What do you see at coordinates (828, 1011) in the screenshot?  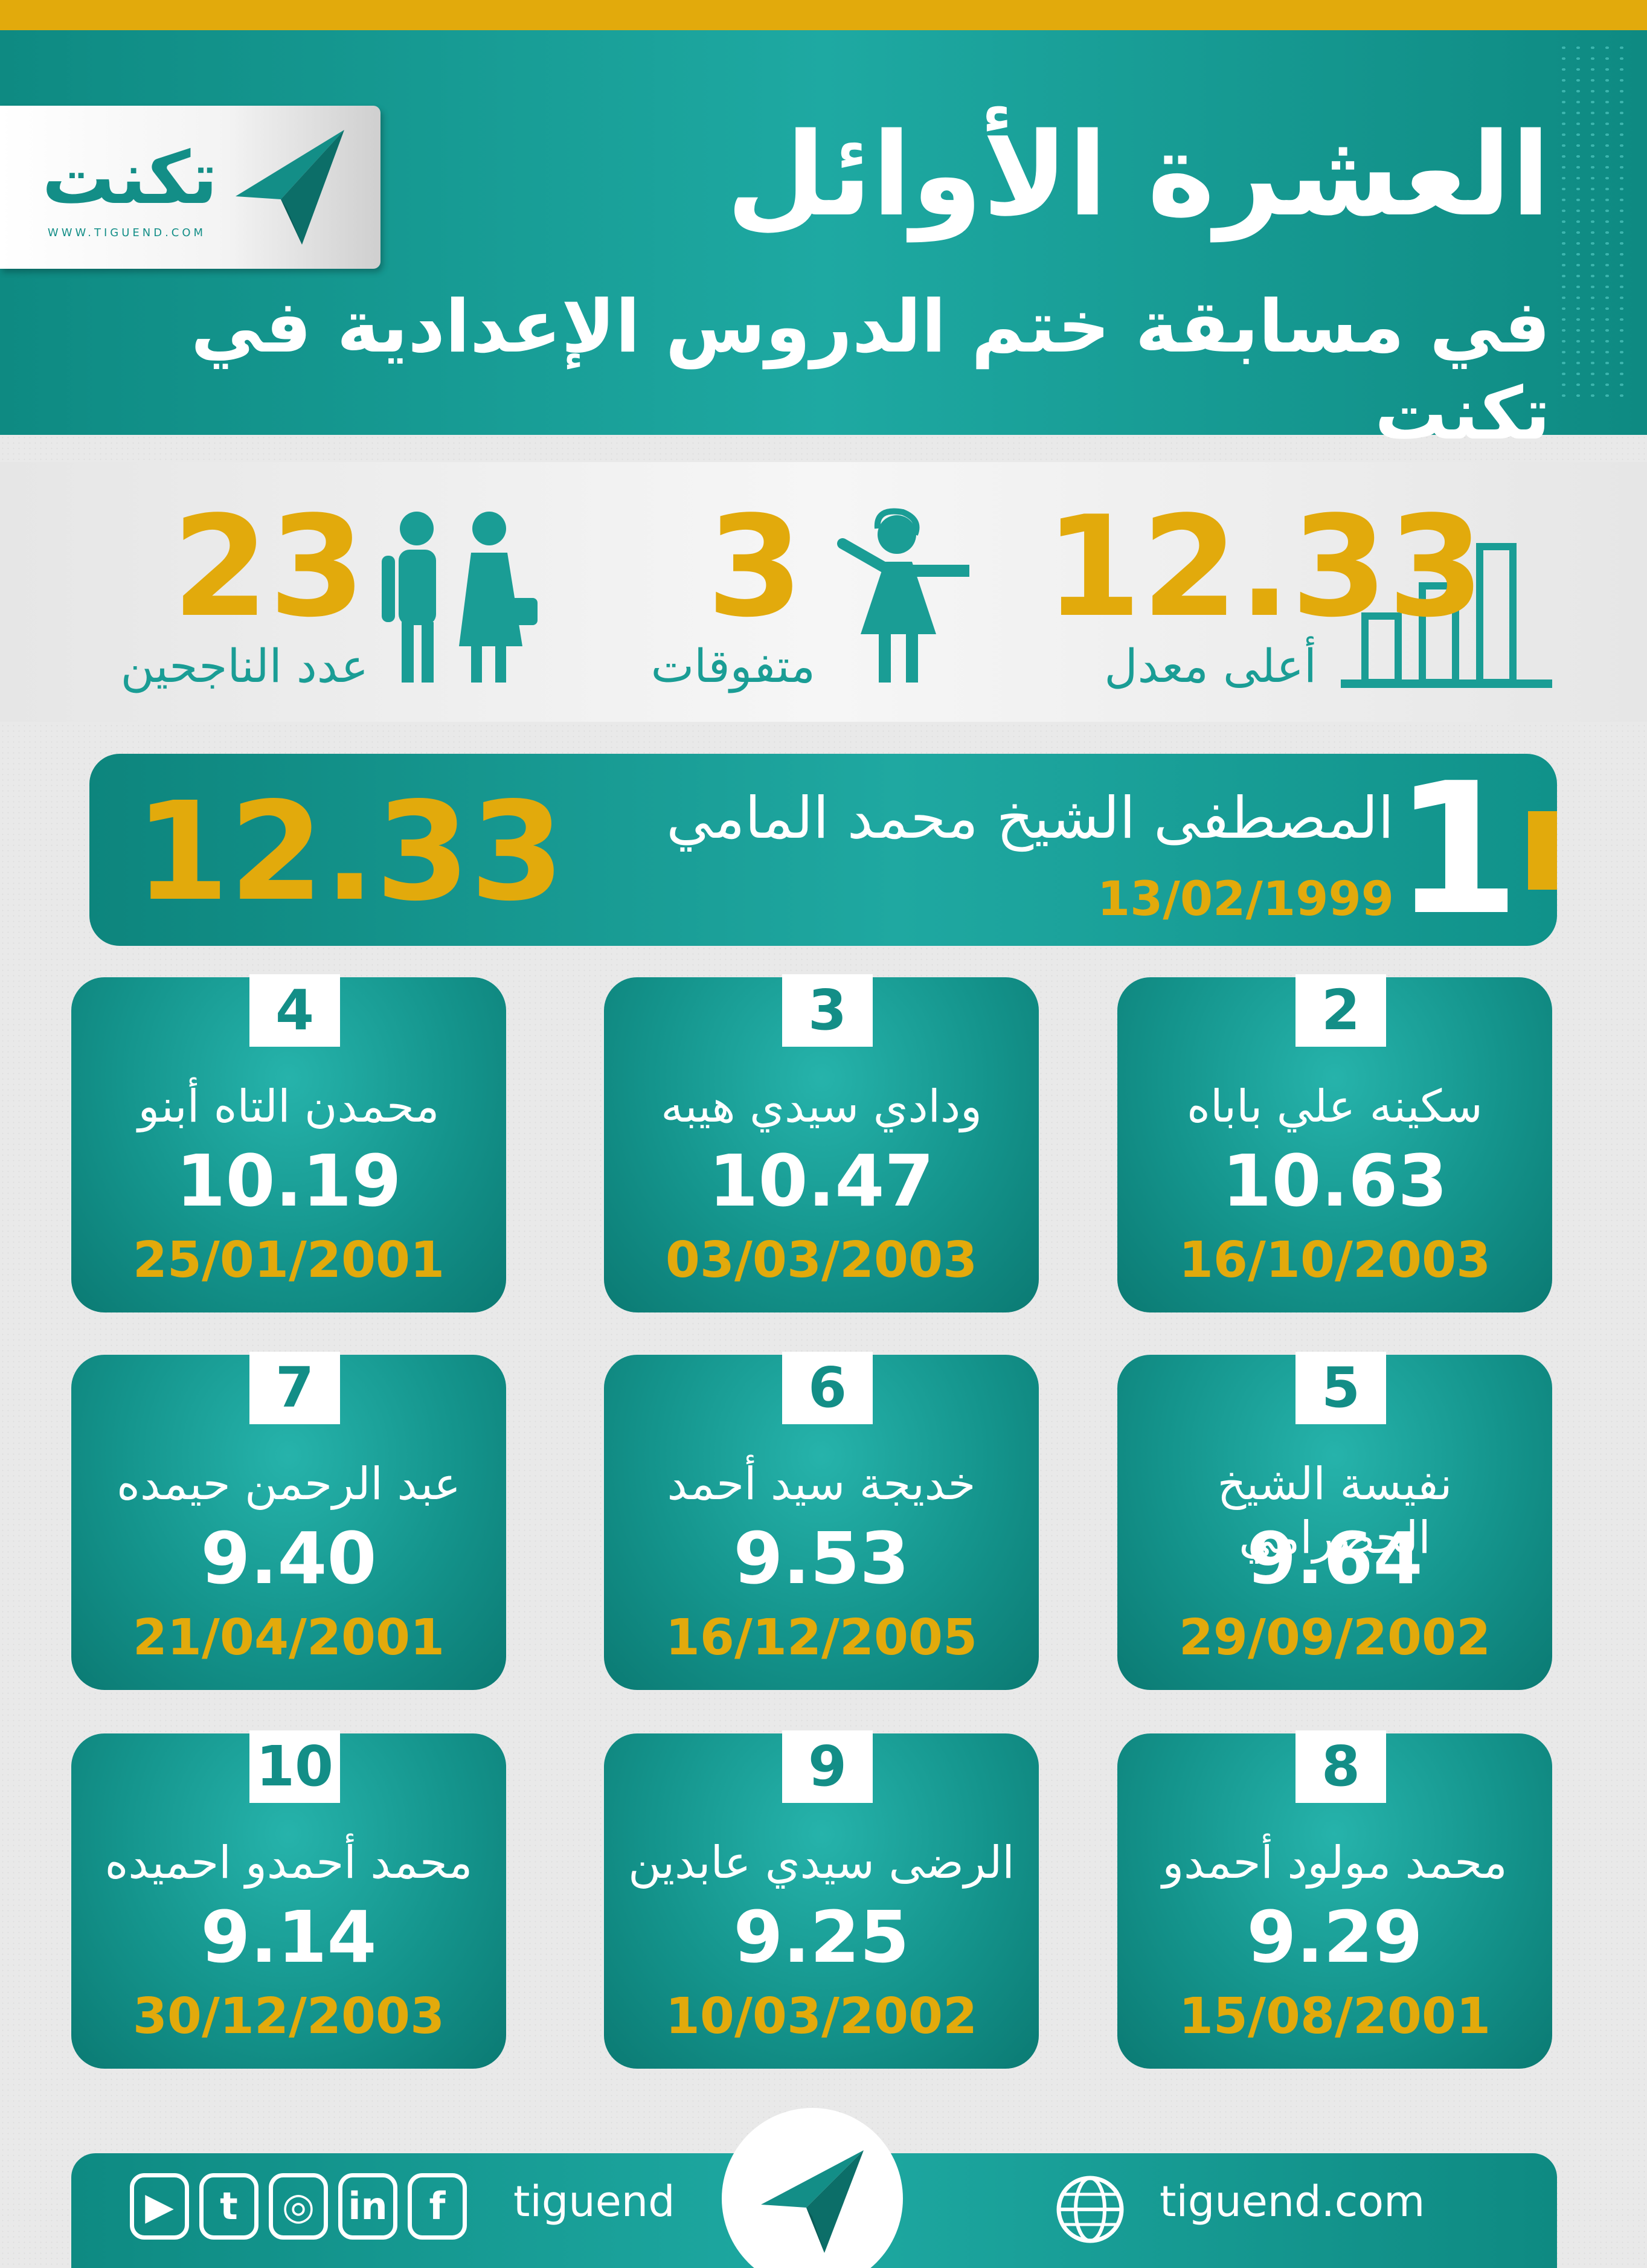 I see `rank-badge: 3` at bounding box center [828, 1011].